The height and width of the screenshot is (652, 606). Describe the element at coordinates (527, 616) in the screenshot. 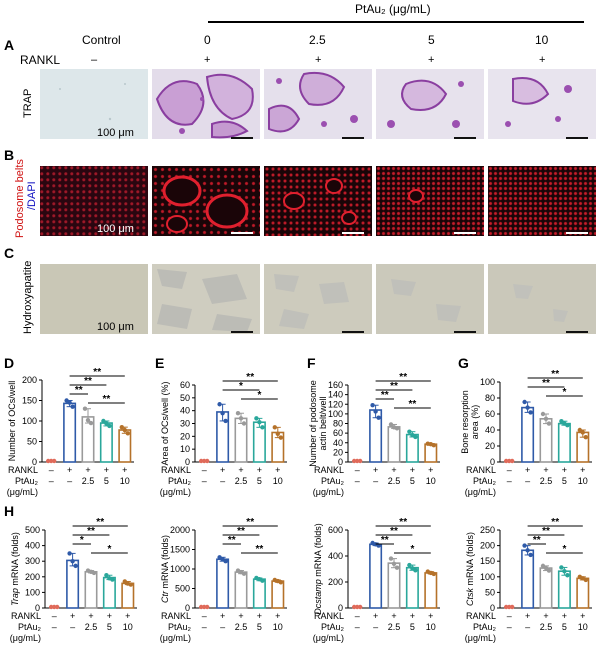

I see `chart-h4-rankl-1: +` at that location.